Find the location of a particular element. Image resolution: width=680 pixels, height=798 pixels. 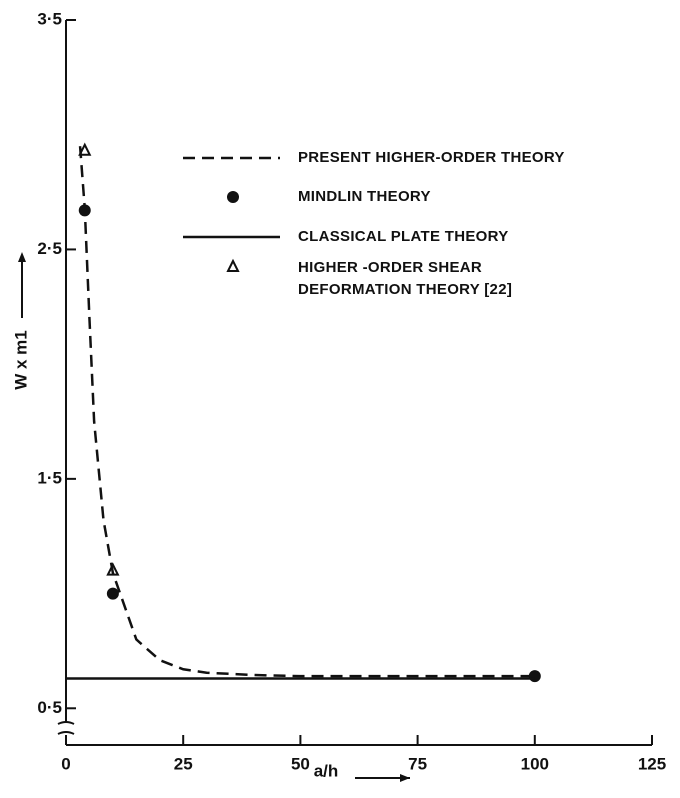

legend-entry: PRESENT HIGHER-ORDER THEORY is located at coordinates (431, 157).